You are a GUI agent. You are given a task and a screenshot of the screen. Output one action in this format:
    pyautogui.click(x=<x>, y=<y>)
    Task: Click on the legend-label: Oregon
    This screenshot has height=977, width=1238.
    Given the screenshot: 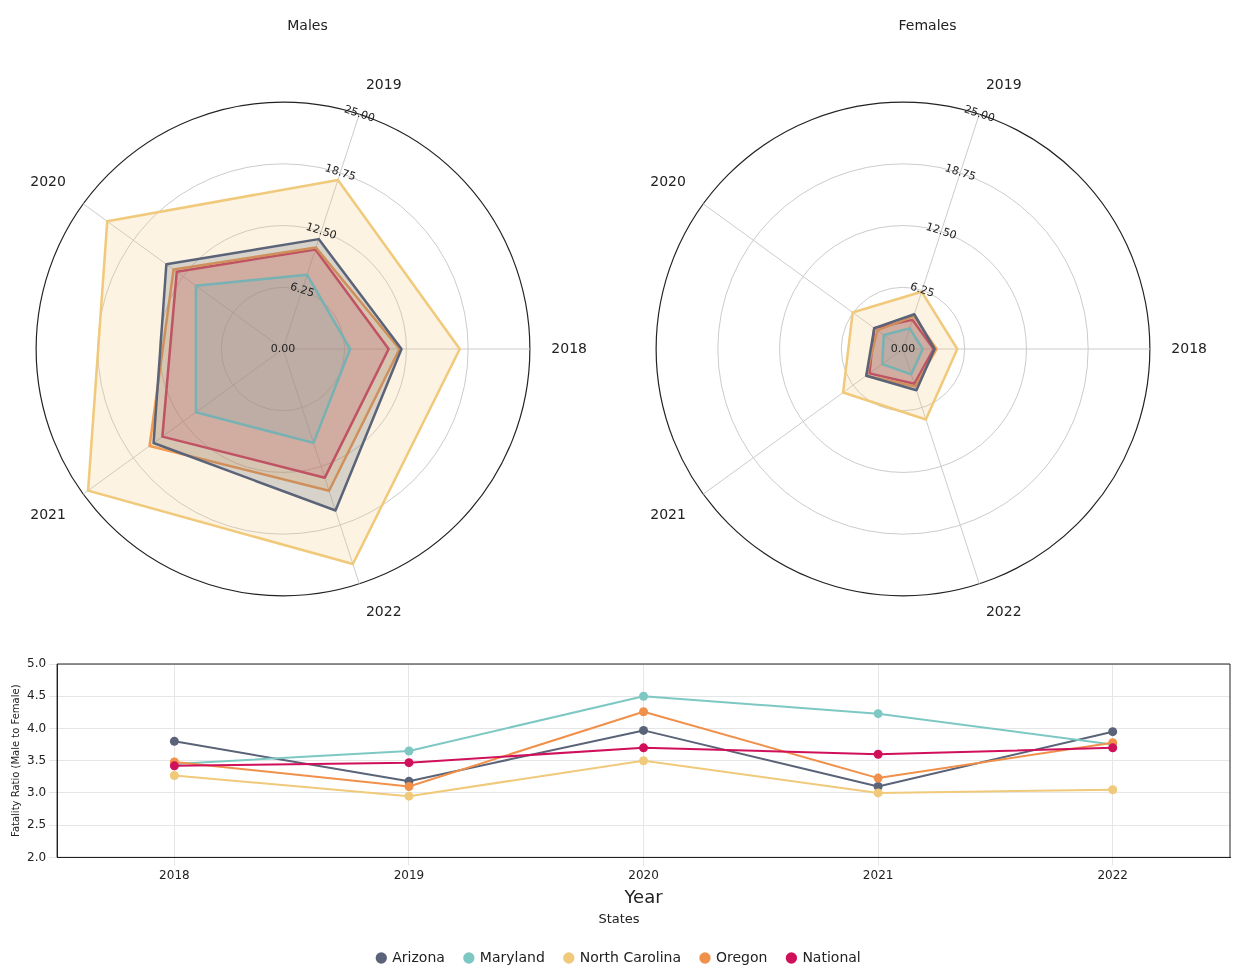 What is the action you would take?
    pyautogui.click(x=741, y=956)
    